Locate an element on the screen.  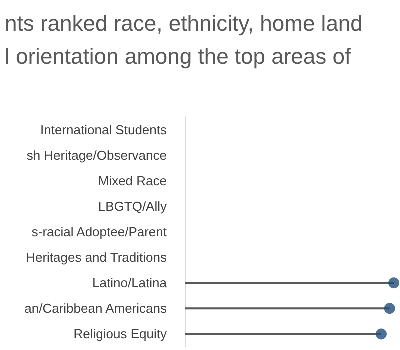
y-tick-label: an/Caribbean Americans is located at coordinates (96, 308).